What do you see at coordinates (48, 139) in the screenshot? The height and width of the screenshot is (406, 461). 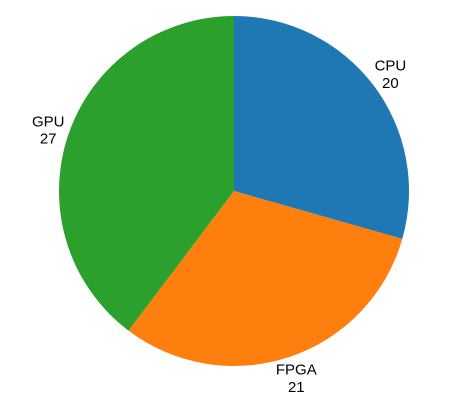 I see `pie-label-value: 27` at bounding box center [48, 139].